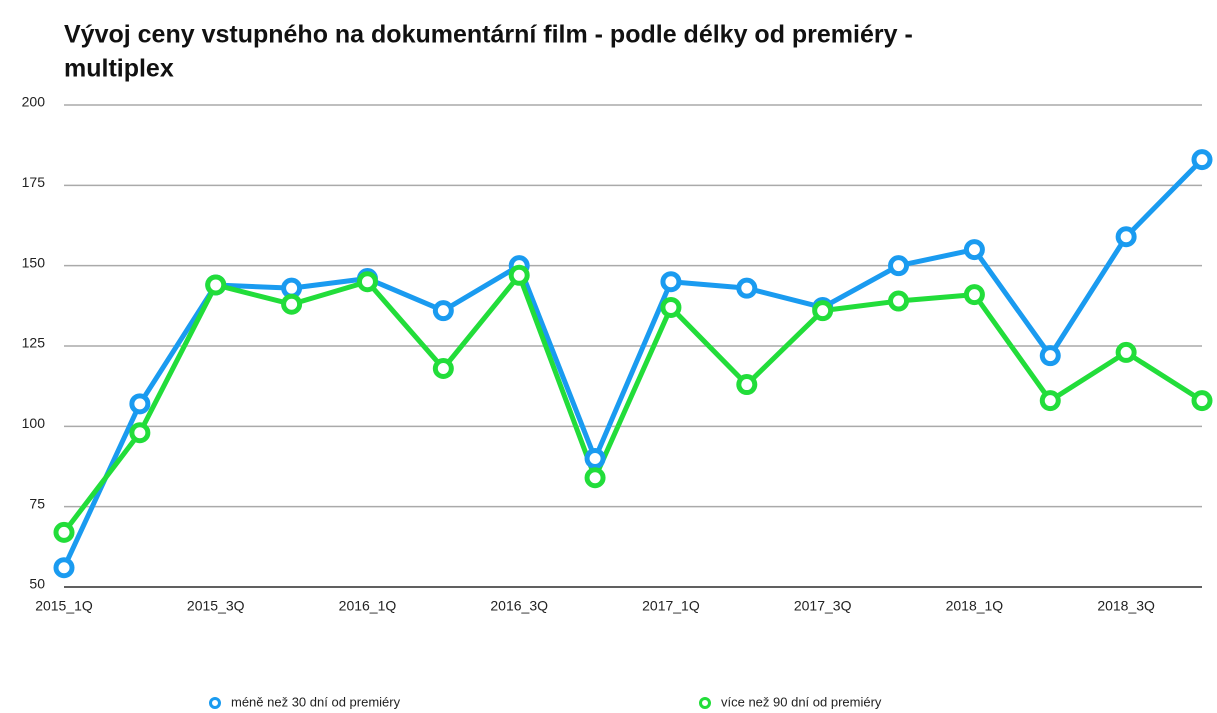 The width and height of the screenshot is (1217, 713). What do you see at coordinates (519, 606) in the screenshot?
I see `x-tick-label: 2016_3Q` at bounding box center [519, 606].